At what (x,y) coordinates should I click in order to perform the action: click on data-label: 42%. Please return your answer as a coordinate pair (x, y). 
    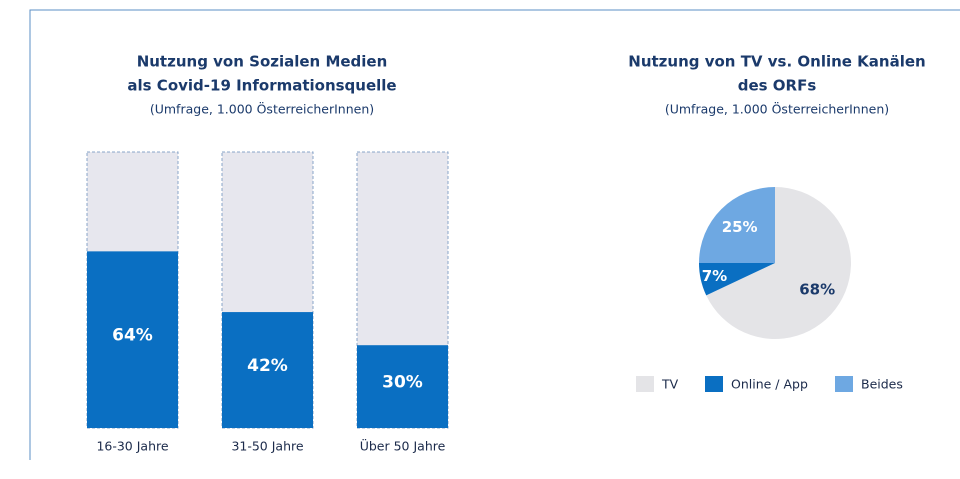
    Looking at the image, I should click on (267, 366).